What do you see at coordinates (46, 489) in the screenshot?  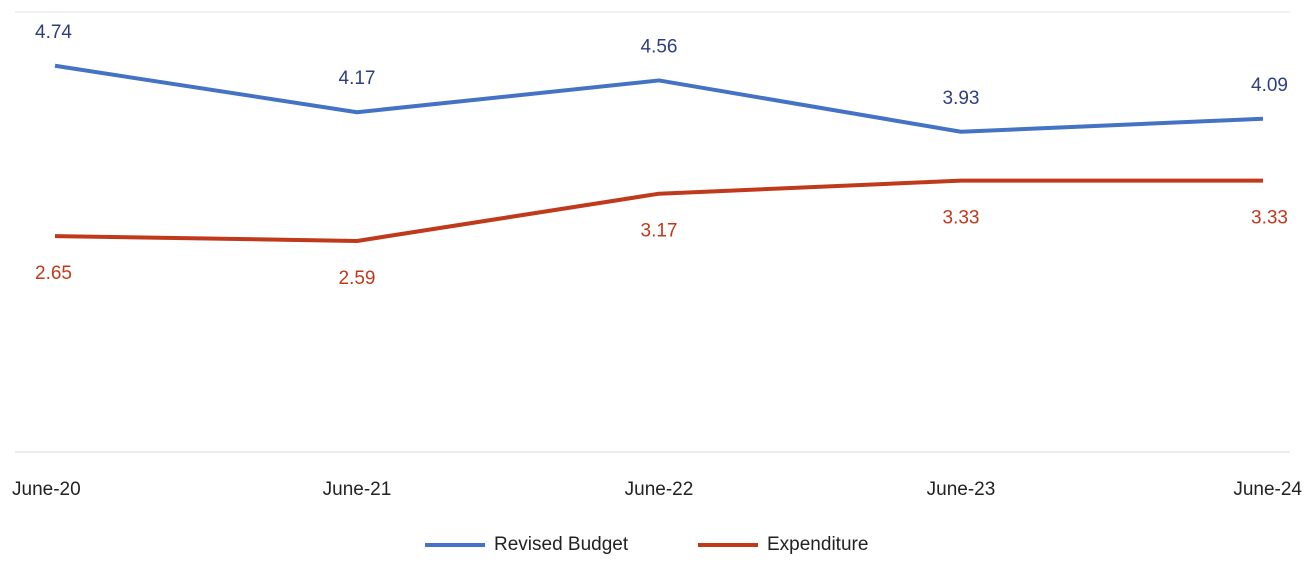 I see `x-tick-label: June-20` at bounding box center [46, 489].